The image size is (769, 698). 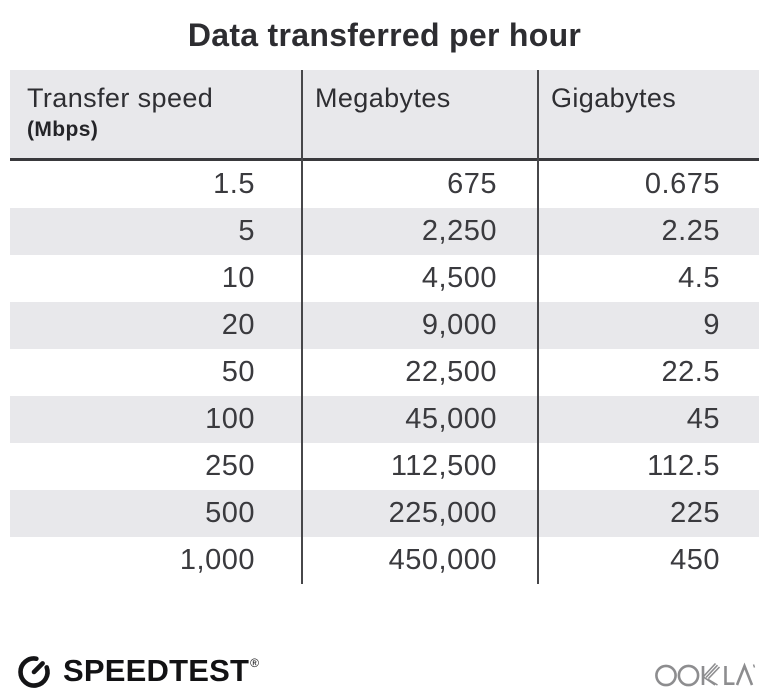 I want to click on column-header-transfer-speed: Transfer speed (Mbps), so click(x=156, y=114).